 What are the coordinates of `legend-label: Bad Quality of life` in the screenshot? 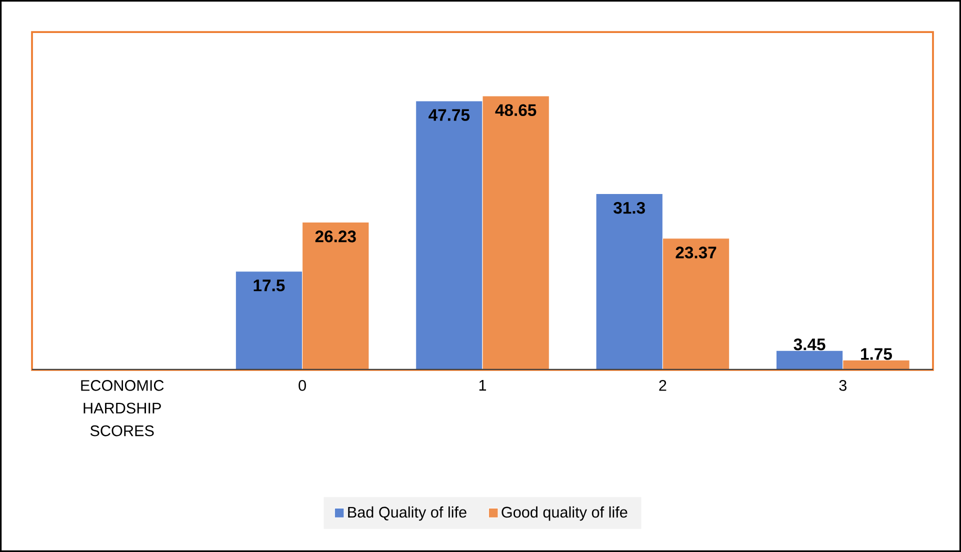 It's located at (407, 513).